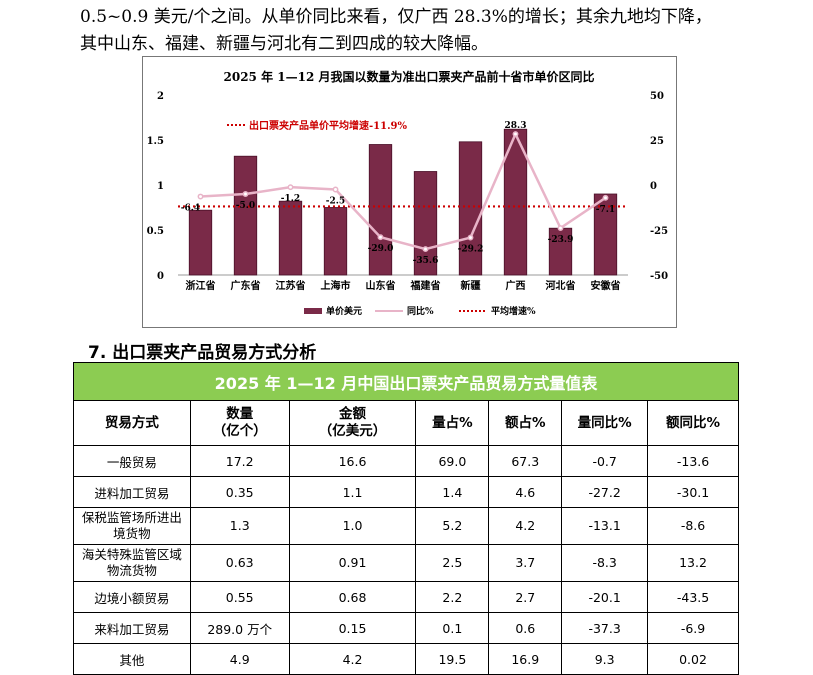 The height and width of the screenshot is (675, 813). What do you see at coordinates (381, 285) in the screenshot?
I see `category-label: 山东省` at bounding box center [381, 285].